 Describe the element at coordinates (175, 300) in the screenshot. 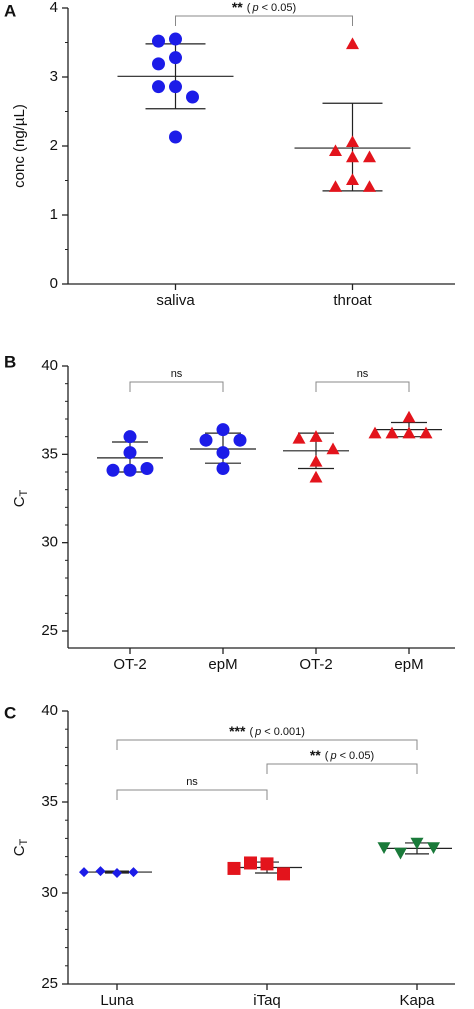

I see `x-tick-label: saliva` at that location.